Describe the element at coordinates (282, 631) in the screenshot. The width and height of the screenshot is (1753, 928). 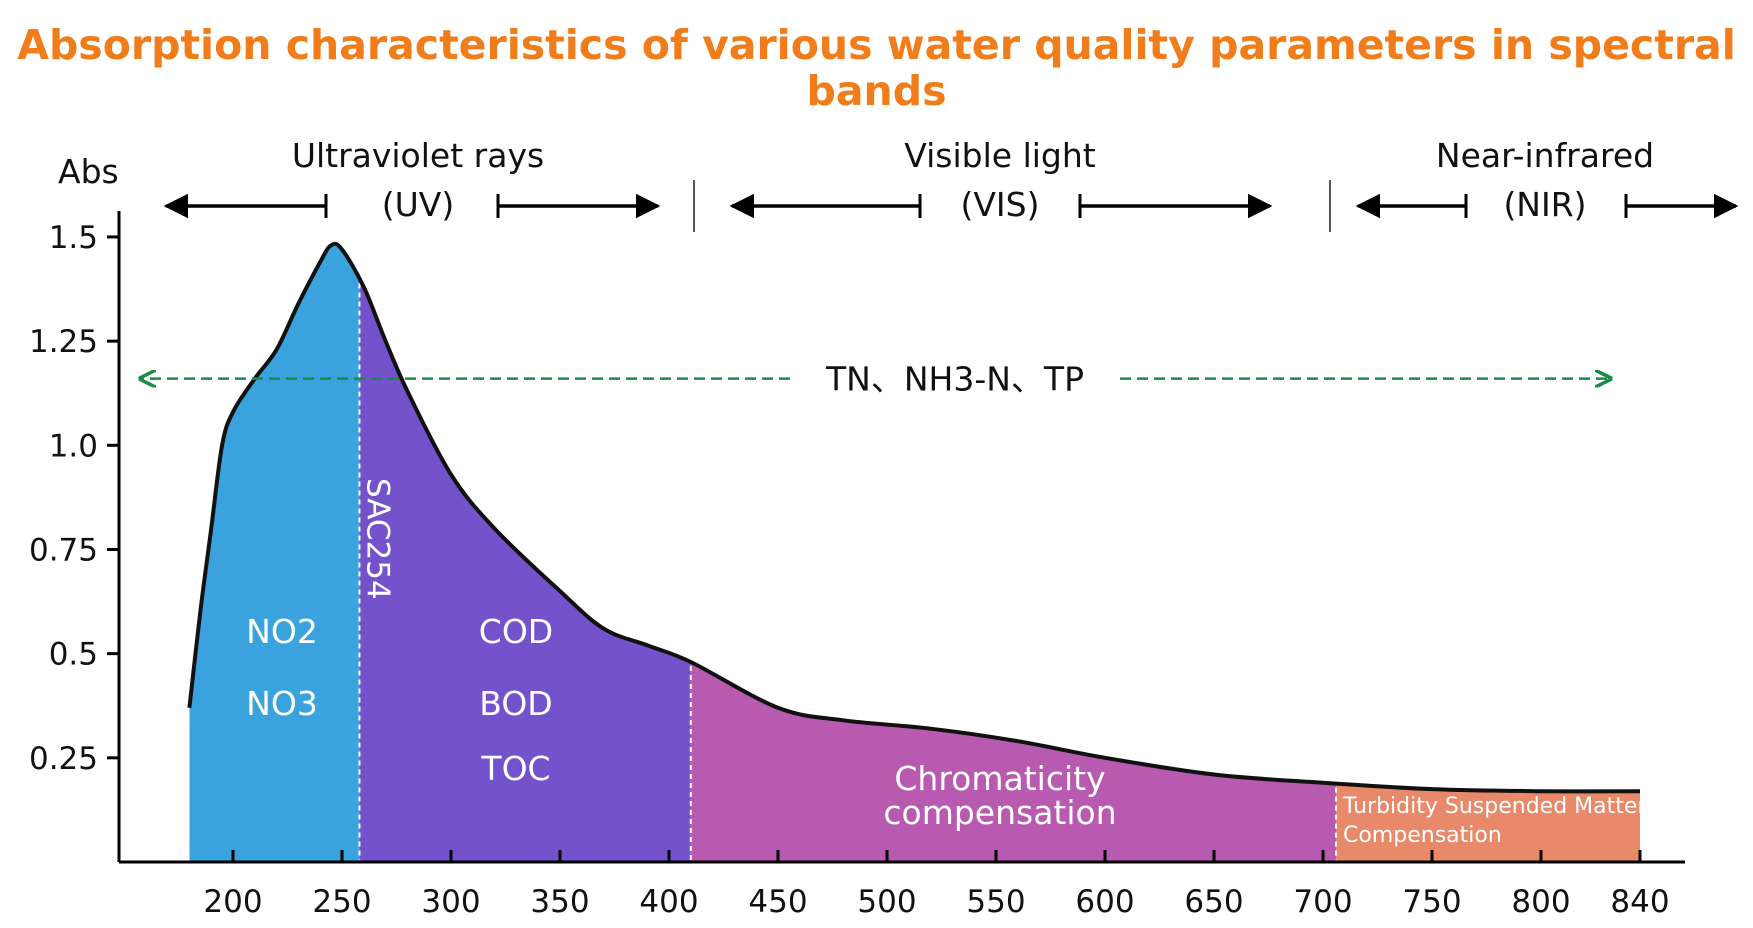
I see `label-no2: NO2` at that location.